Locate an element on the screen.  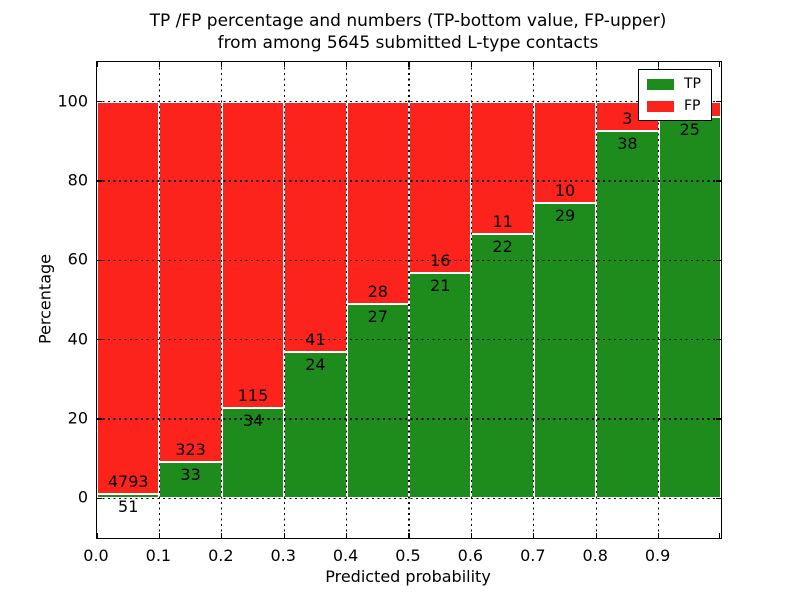
x-tick-label: 0.3 is located at coordinates (283, 555).